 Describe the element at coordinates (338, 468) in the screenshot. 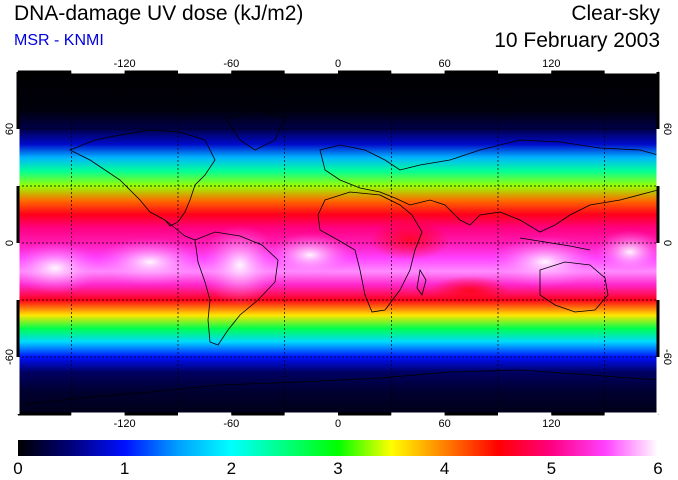

I see `colorbar-tick-label: 3` at that location.